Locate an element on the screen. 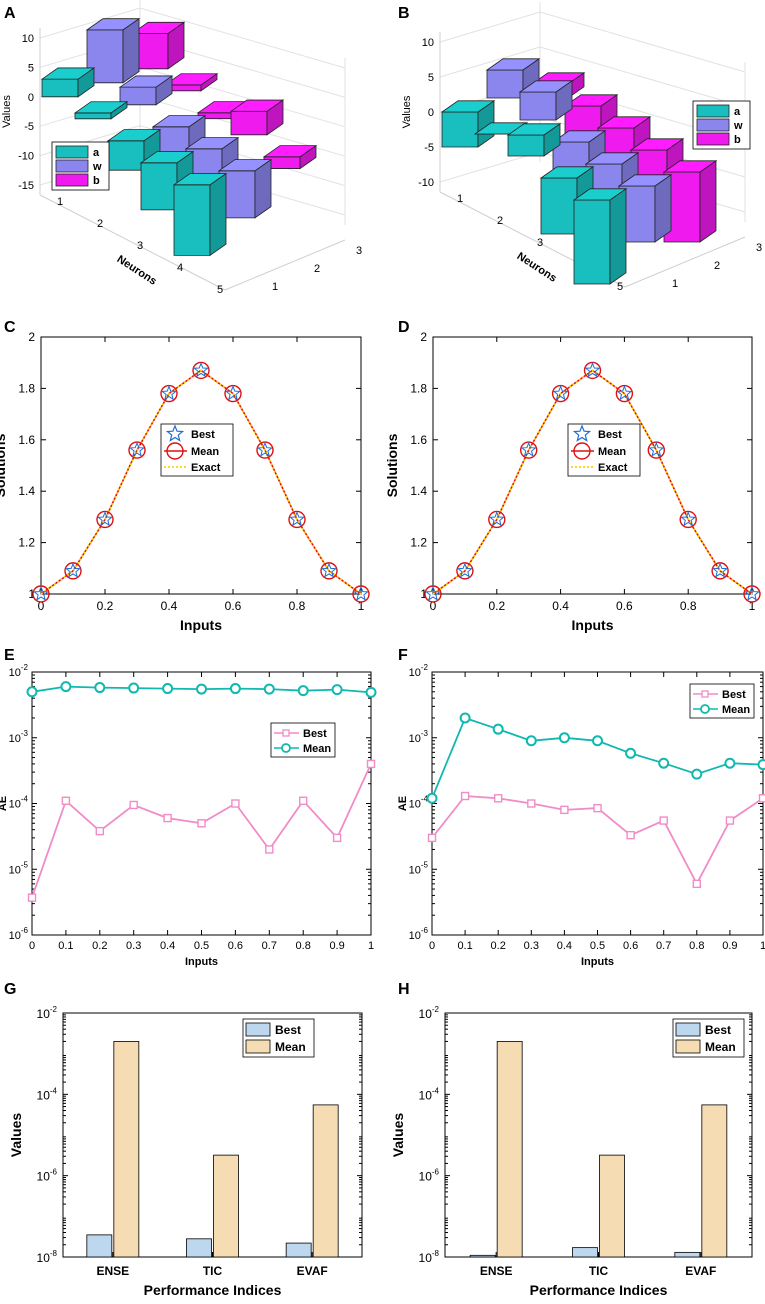 The width and height of the screenshot is (765, 1304). y-tick-label: 1.2 is located at coordinates (26, 543).